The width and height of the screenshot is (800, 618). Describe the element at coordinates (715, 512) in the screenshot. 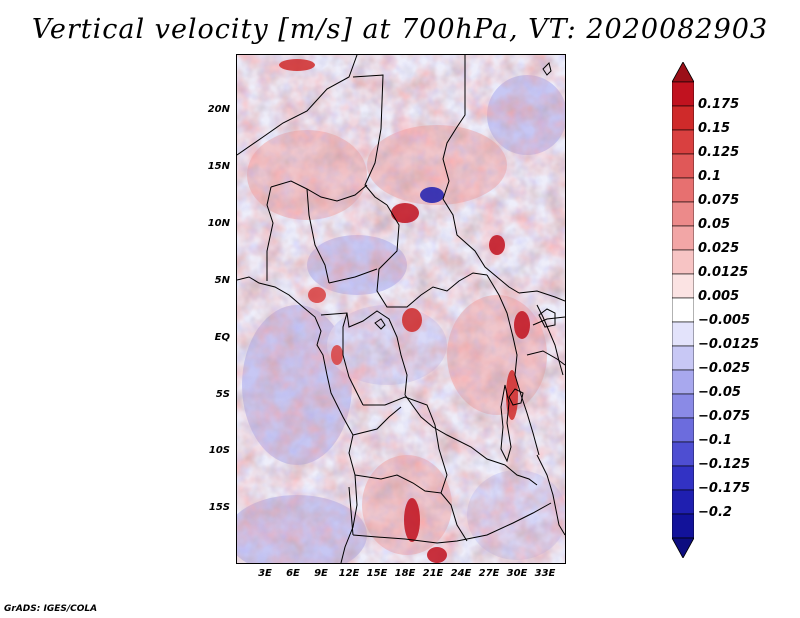

I see `colorbar-label: −0.2` at that location.